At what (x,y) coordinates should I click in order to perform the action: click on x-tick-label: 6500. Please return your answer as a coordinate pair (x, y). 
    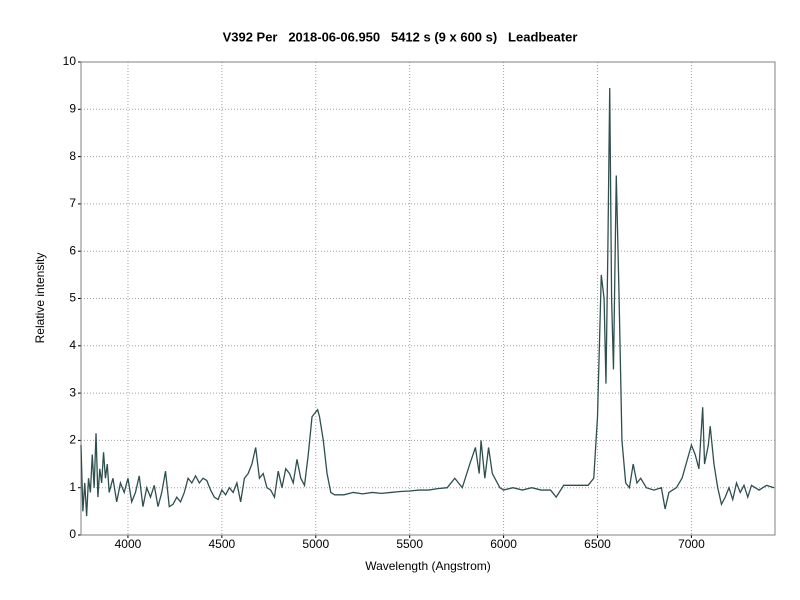
    Looking at the image, I should click on (597, 544).